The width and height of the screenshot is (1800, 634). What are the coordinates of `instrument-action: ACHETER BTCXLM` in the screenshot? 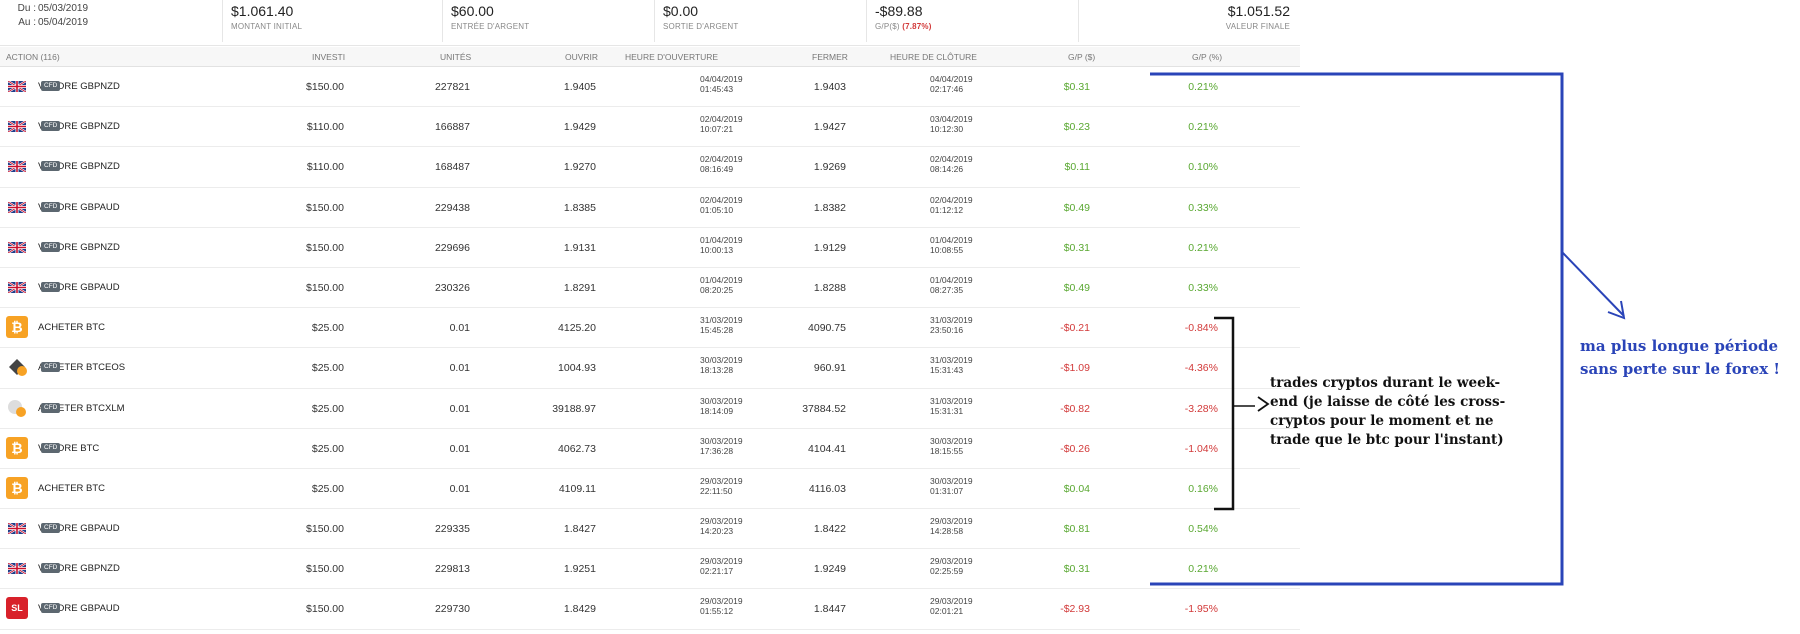 It's located at (81, 408).